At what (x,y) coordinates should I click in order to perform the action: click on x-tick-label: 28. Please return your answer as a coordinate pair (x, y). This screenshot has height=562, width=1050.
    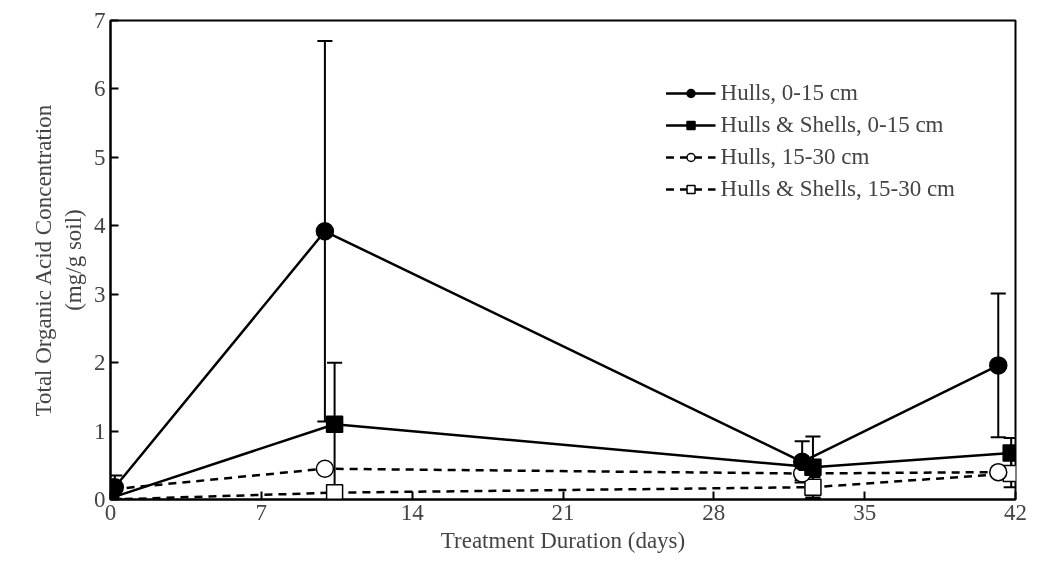
    Looking at the image, I should click on (714, 512).